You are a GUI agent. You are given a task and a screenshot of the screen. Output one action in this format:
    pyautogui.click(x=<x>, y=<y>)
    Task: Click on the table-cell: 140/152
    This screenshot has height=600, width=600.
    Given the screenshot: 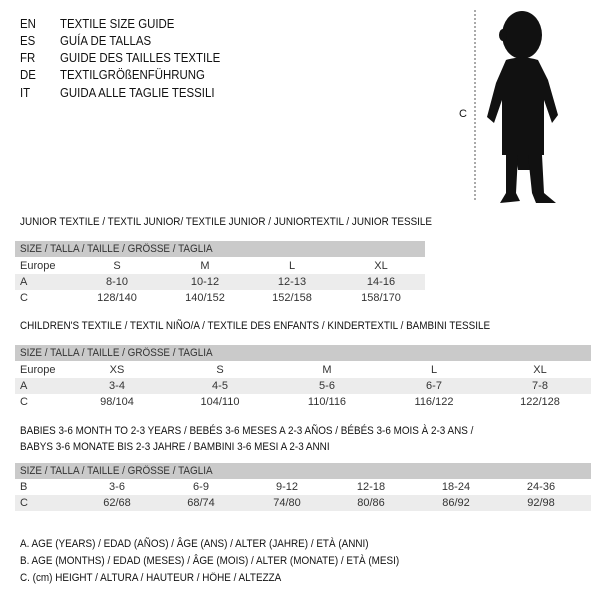 What is the action you would take?
    pyautogui.click(x=205, y=298)
    